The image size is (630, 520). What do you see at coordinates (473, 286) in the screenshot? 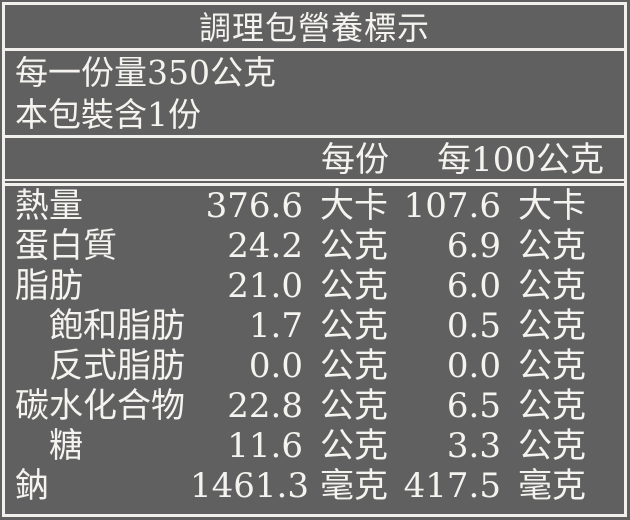
I see `per-100g-value: 6.0` at bounding box center [473, 286].